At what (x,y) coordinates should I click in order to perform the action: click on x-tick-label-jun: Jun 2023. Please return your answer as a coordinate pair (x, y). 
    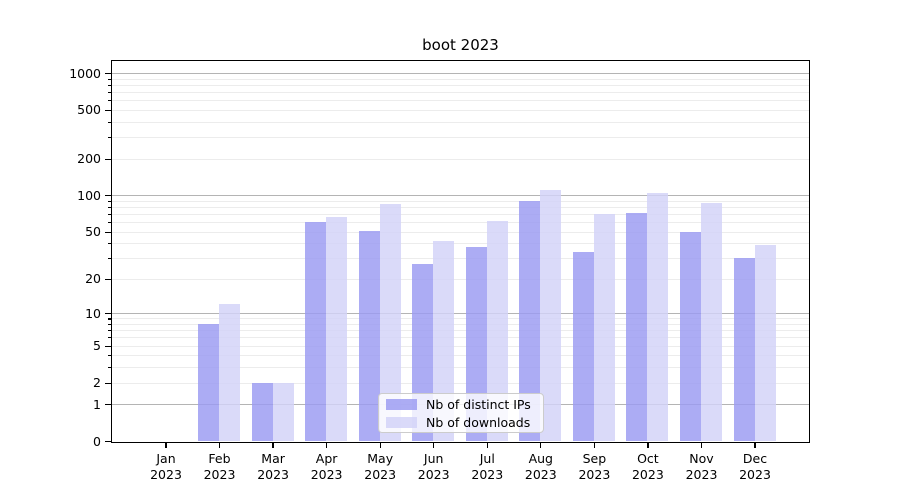
    Looking at the image, I should click on (433, 466).